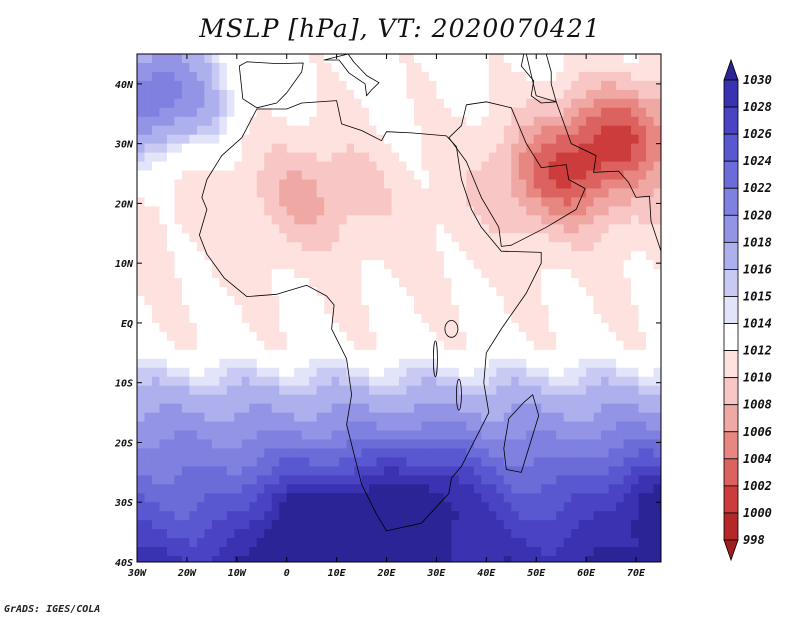 The height and width of the screenshot is (618, 800). Describe the element at coordinates (436, 573) in the screenshot. I see `x-tick-label: 30E` at that location.